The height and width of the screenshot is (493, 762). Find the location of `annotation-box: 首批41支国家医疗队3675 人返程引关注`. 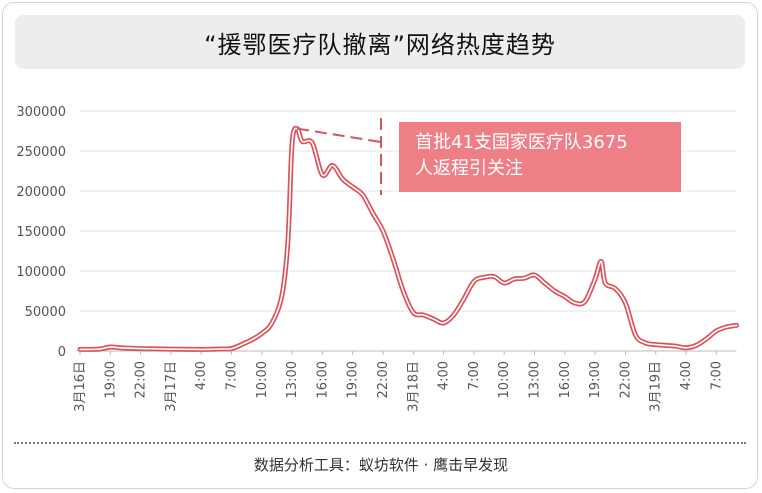

annotation-box: 首批41支国家医疗队3675 人返程引关注 is located at coordinates (540, 157).